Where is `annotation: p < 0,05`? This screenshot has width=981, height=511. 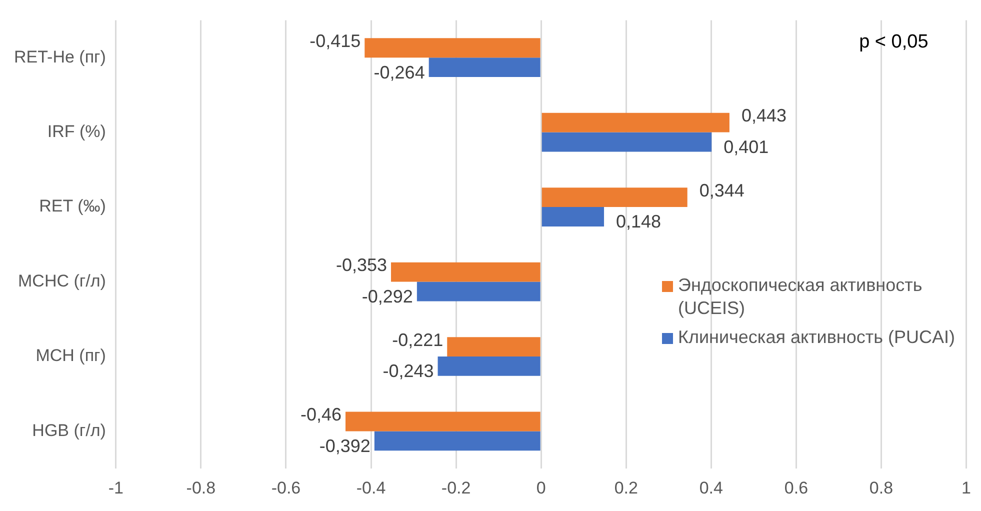 annotation: p < 0,05 is located at coordinates (893, 41).